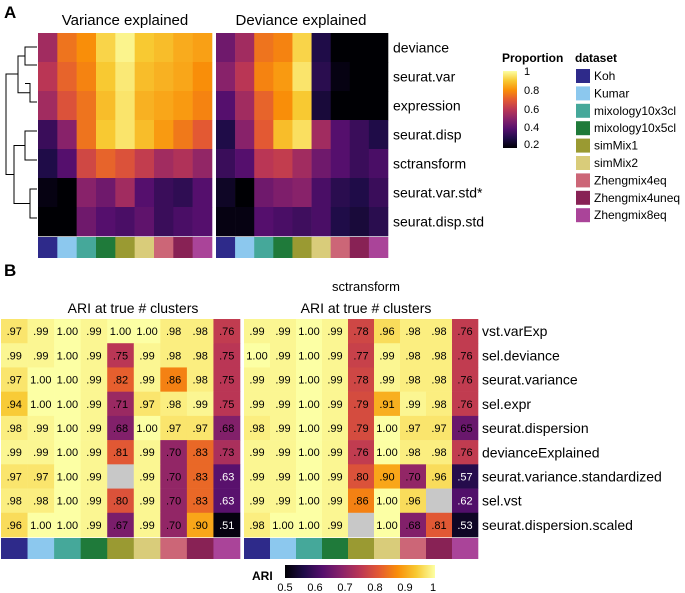 The image size is (685, 593). Describe the element at coordinates (510, 109) in the screenshot. I see `proportion-colorbar` at that location.